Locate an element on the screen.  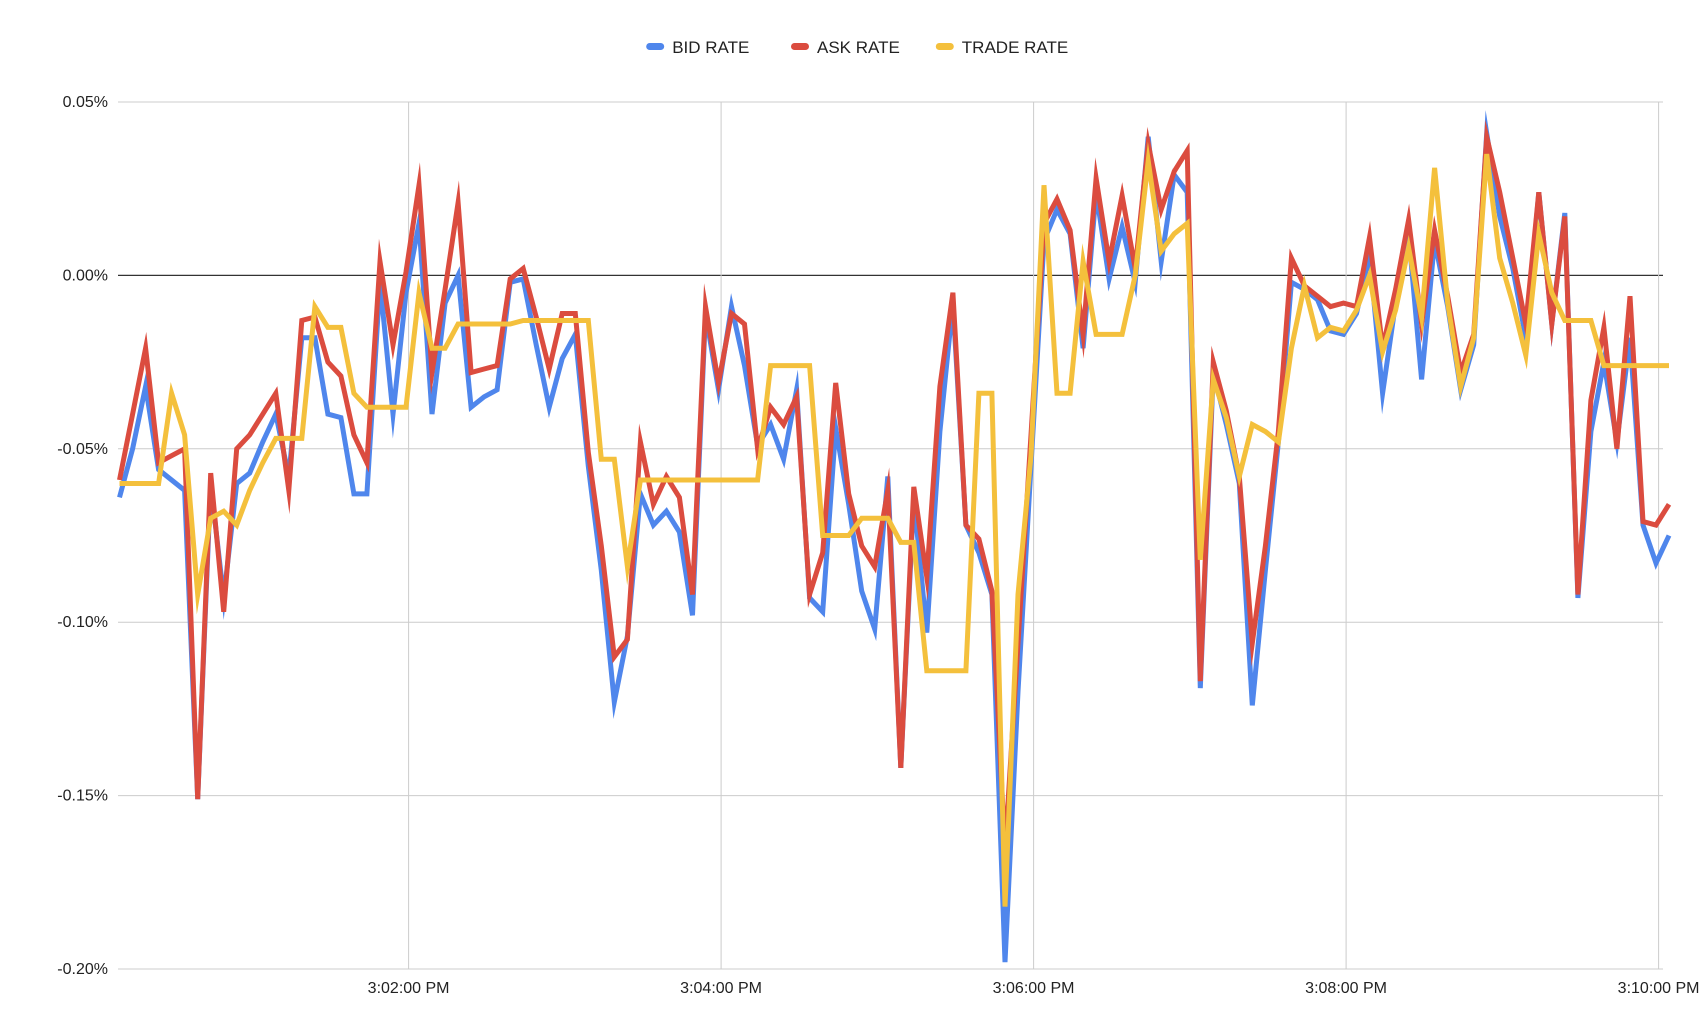
y-tick-label: -0.15% is located at coordinates (82, 796).